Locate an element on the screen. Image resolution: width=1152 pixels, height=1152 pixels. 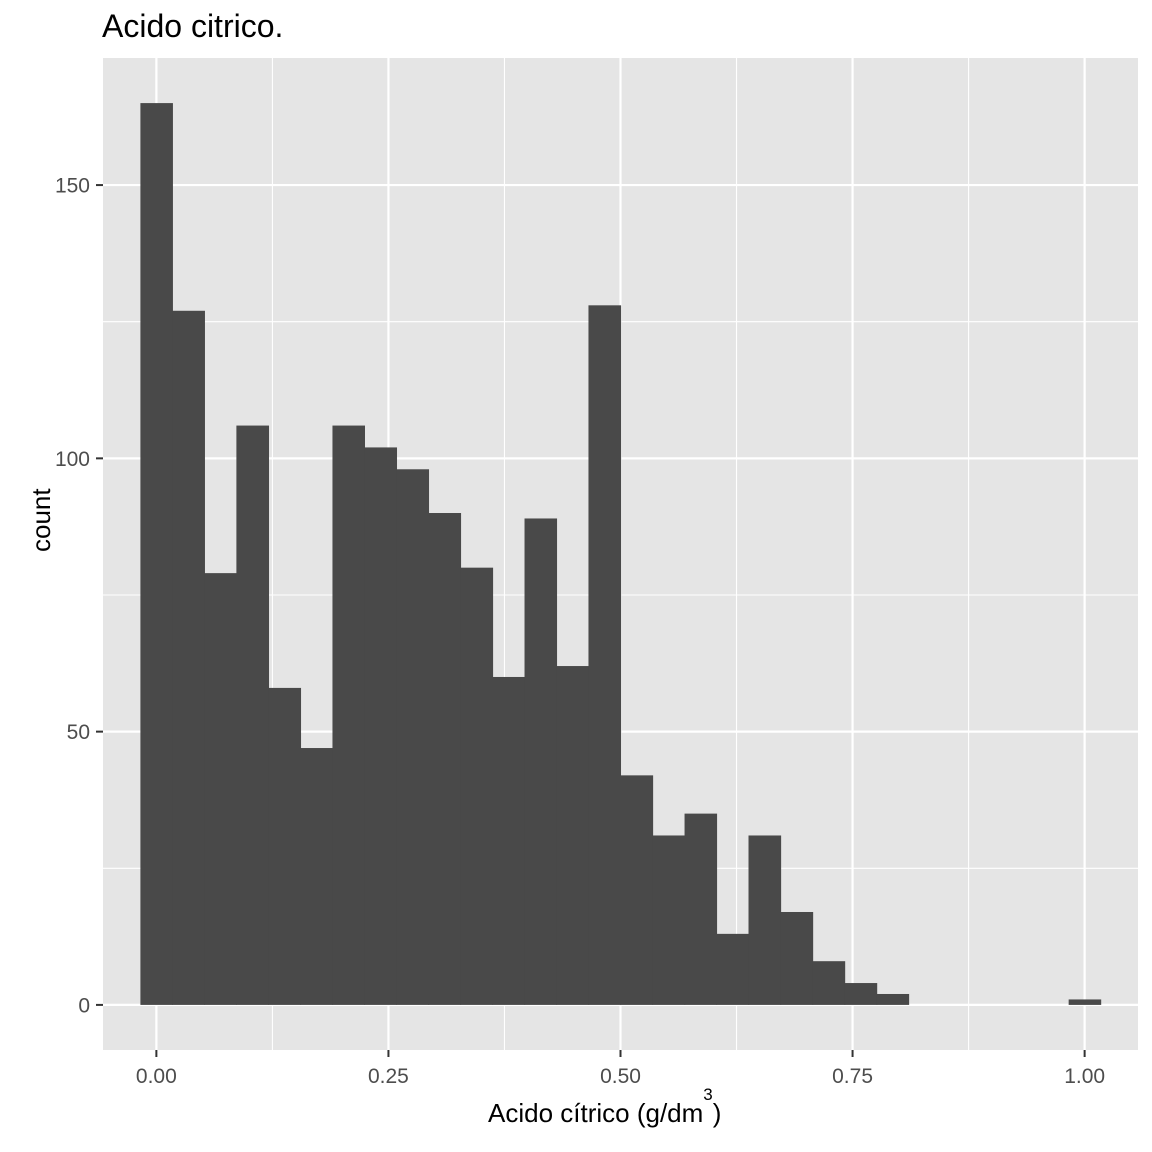
x-axis-title-superscript: 3 is located at coordinates (708, 1094).